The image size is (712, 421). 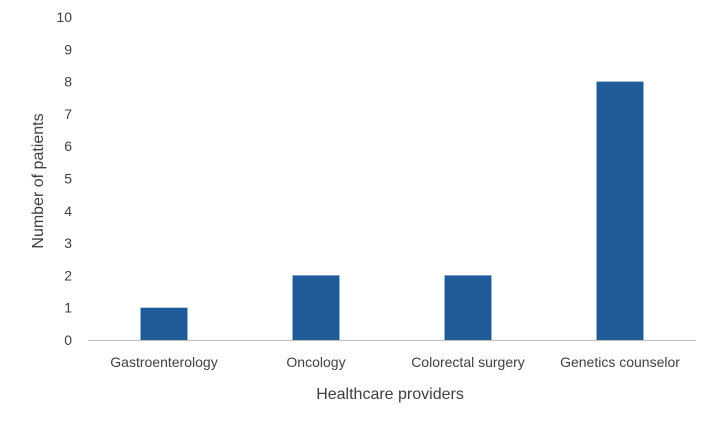 What do you see at coordinates (163, 362) in the screenshot?
I see `x-tick-label: Gastroenterology` at bounding box center [163, 362].